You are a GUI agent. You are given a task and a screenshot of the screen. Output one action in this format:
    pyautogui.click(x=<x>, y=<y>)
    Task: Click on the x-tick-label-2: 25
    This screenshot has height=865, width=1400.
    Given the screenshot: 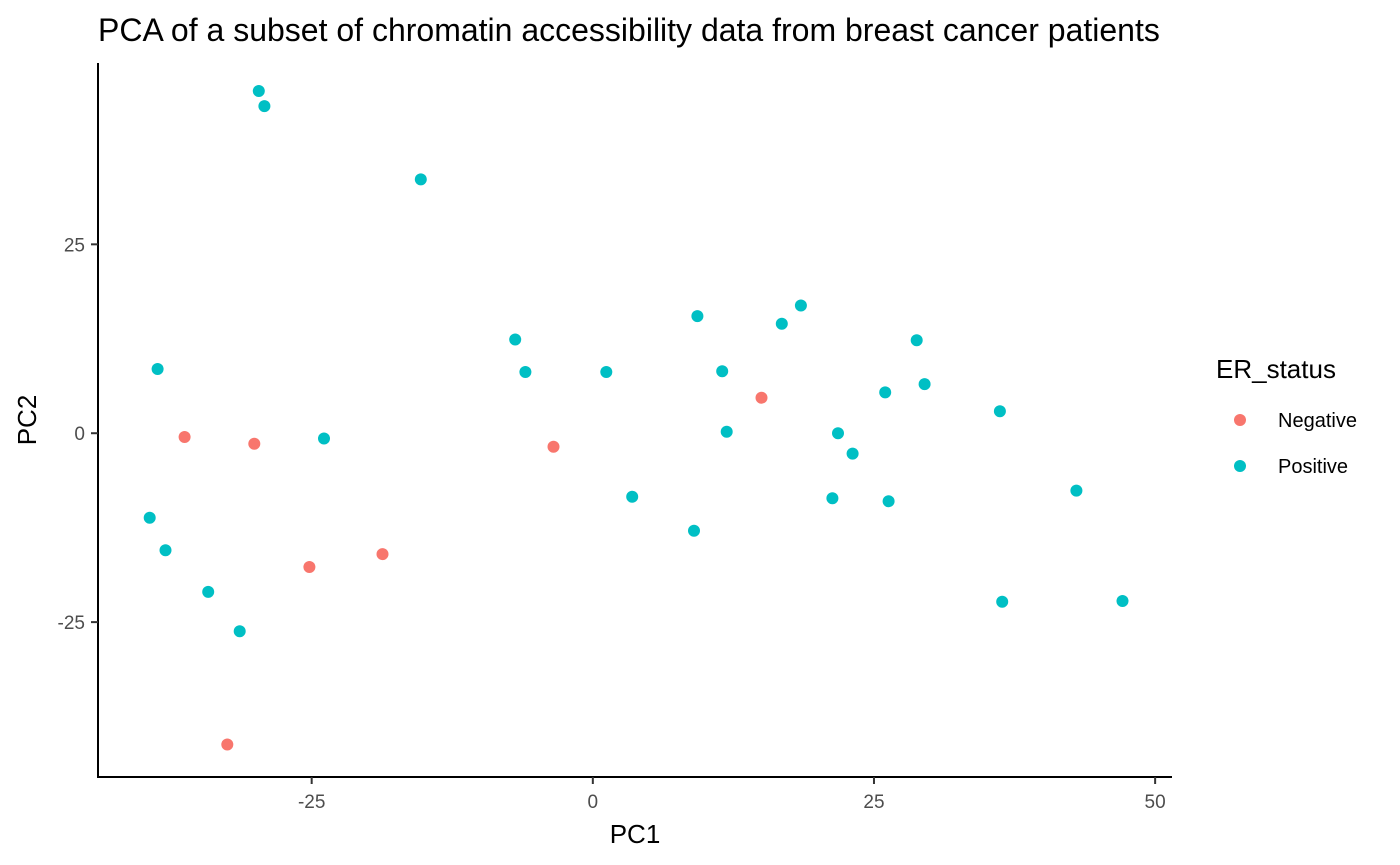 What is the action you would take?
    pyautogui.click(x=873, y=802)
    